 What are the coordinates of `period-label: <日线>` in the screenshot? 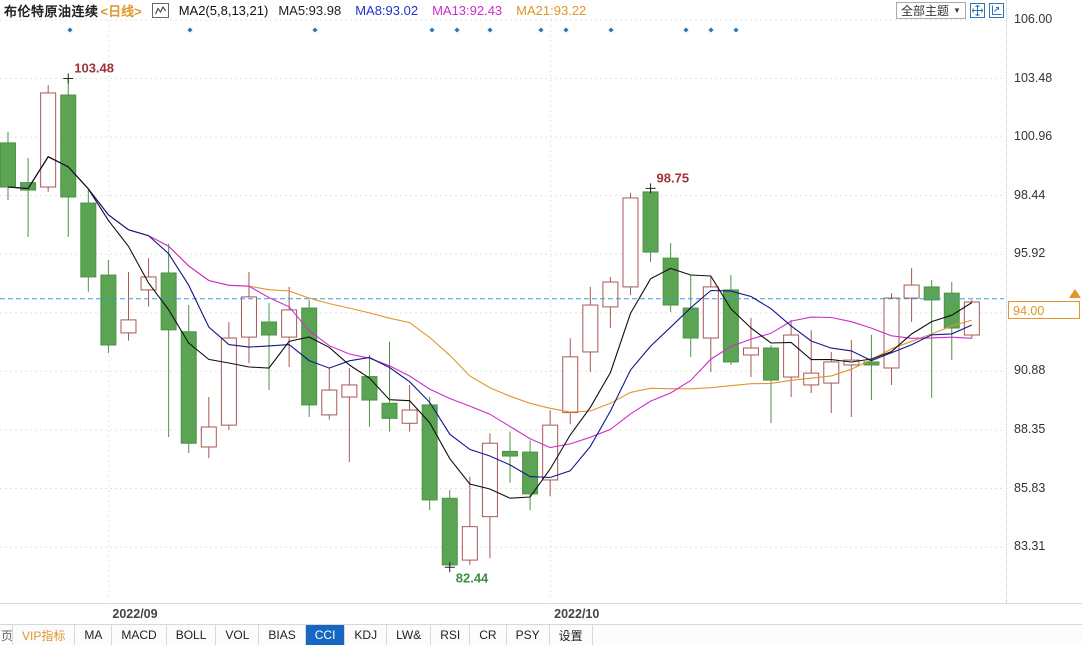 It's located at (121, 11).